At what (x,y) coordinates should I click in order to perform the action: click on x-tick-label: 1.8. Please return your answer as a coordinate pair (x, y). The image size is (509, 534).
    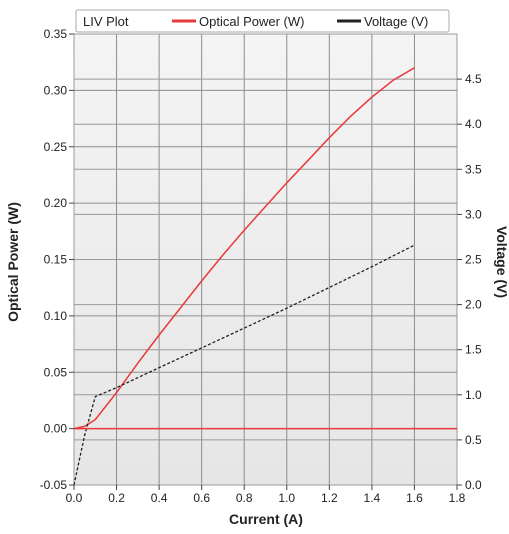
    Looking at the image, I should click on (457, 498).